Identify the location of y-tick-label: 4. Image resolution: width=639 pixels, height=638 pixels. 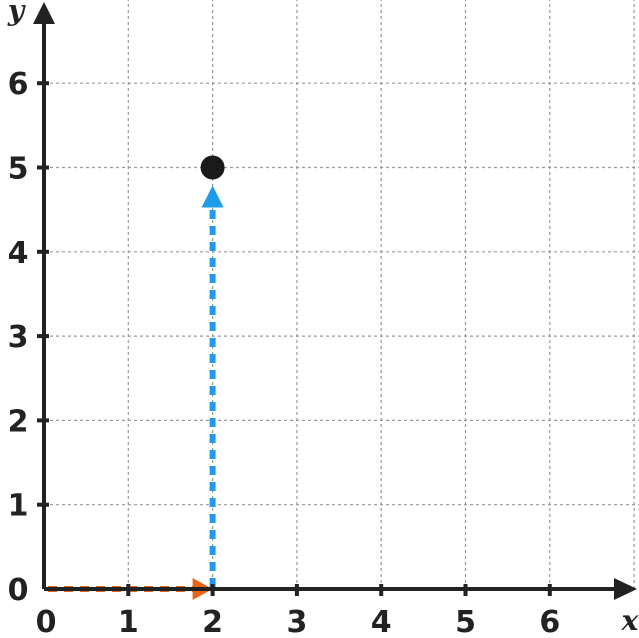
(18, 253).